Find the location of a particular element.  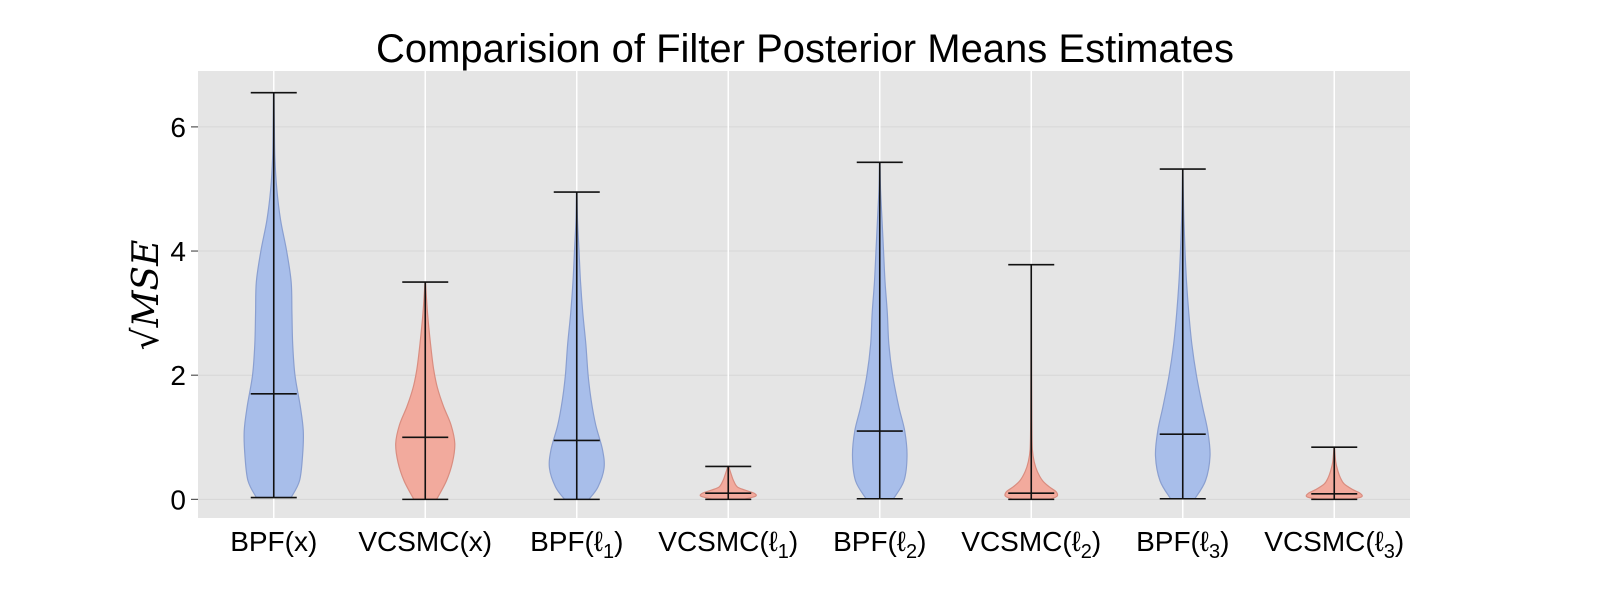

x-tick-label: BPF(x) is located at coordinates (273, 541).